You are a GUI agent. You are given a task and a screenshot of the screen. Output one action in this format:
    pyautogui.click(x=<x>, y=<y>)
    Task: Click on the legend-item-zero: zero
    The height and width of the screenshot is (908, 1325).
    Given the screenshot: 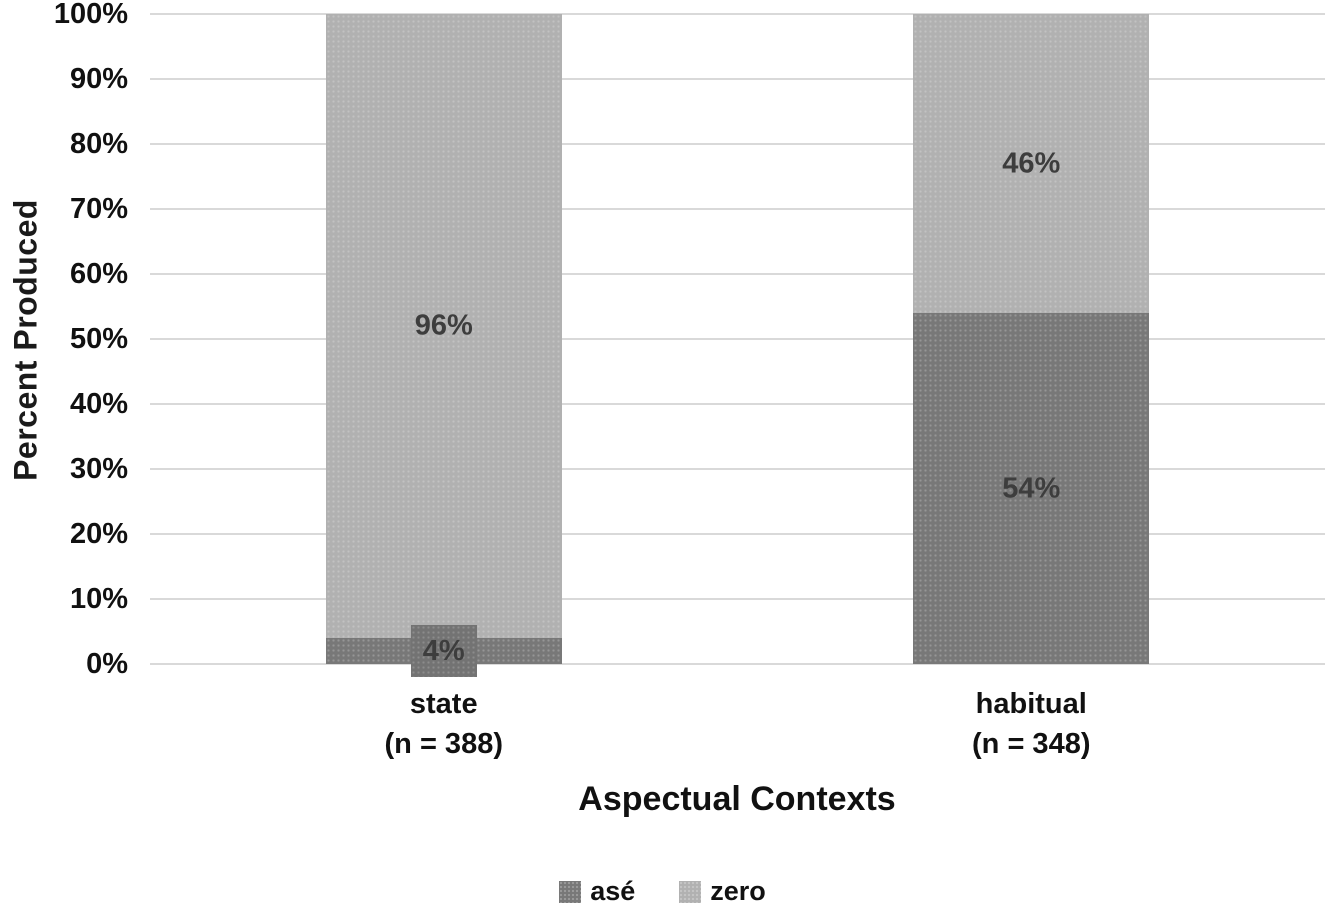 What is the action you would take?
    pyautogui.click(x=722, y=891)
    